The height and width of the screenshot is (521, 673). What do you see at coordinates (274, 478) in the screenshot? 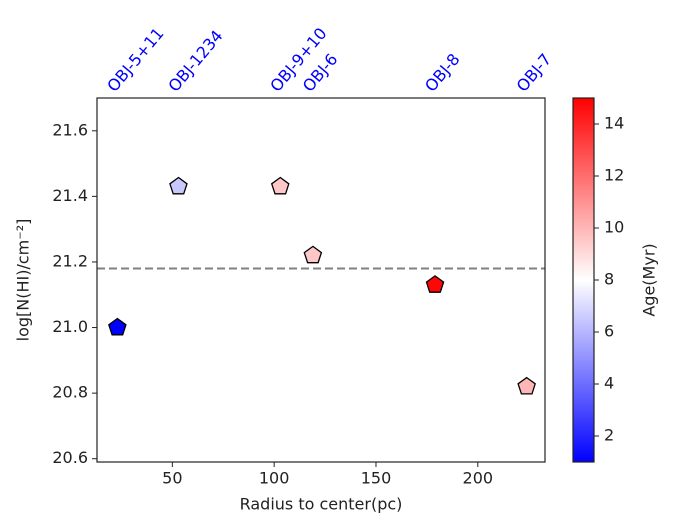
I see `x-tick-label: 100` at bounding box center [274, 478].